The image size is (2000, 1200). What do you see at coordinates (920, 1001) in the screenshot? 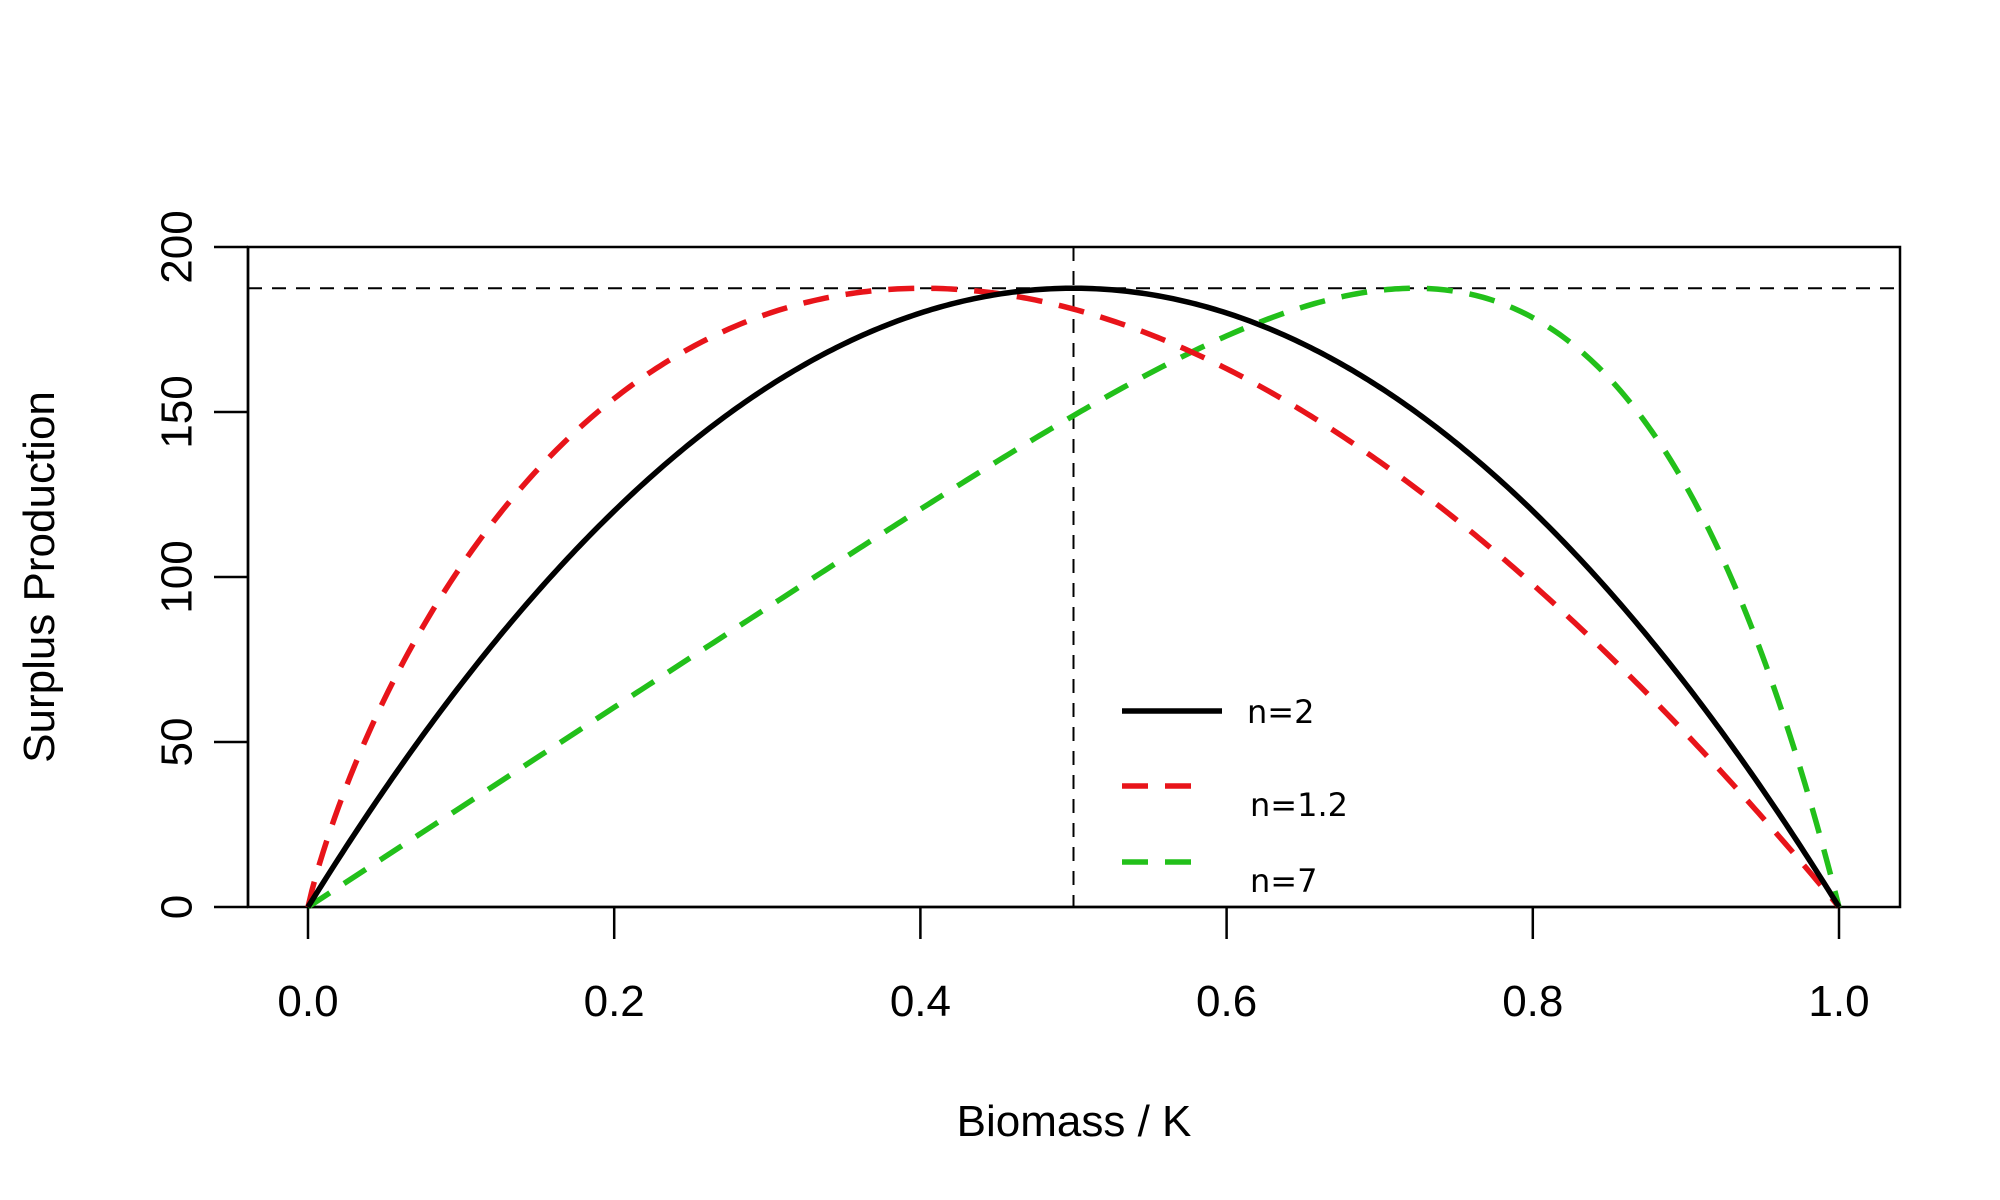
I see `x-tick-label: 0.4` at bounding box center [920, 1001].